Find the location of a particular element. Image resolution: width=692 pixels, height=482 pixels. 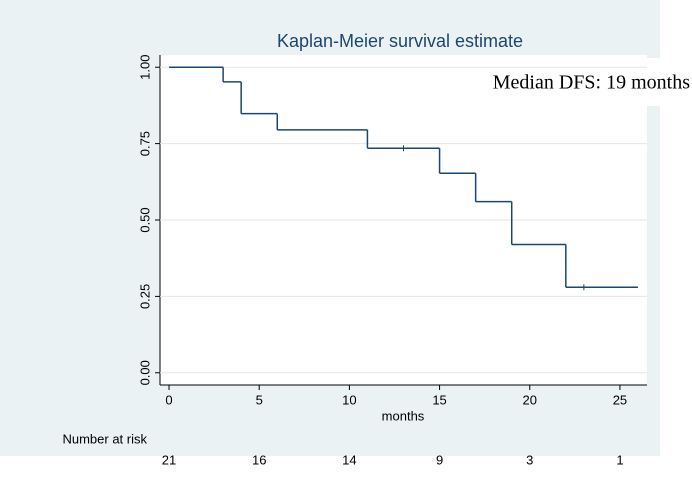

x-axis-title: months is located at coordinates (403, 415).